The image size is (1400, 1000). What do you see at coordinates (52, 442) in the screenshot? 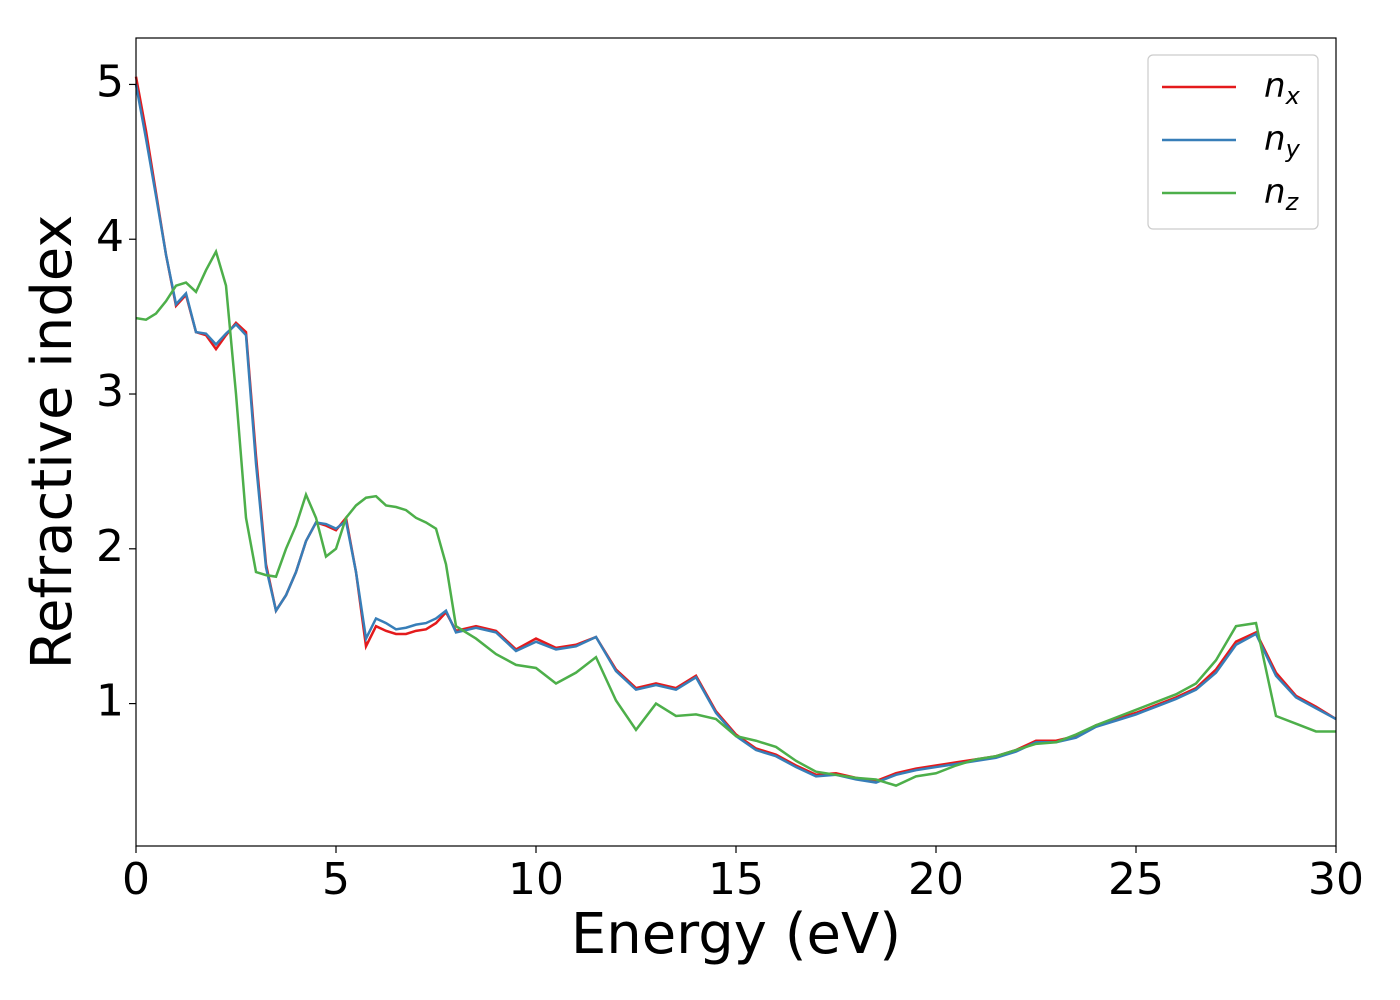
I see `y-axis-label: Refractive index` at bounding box center [52, 442].